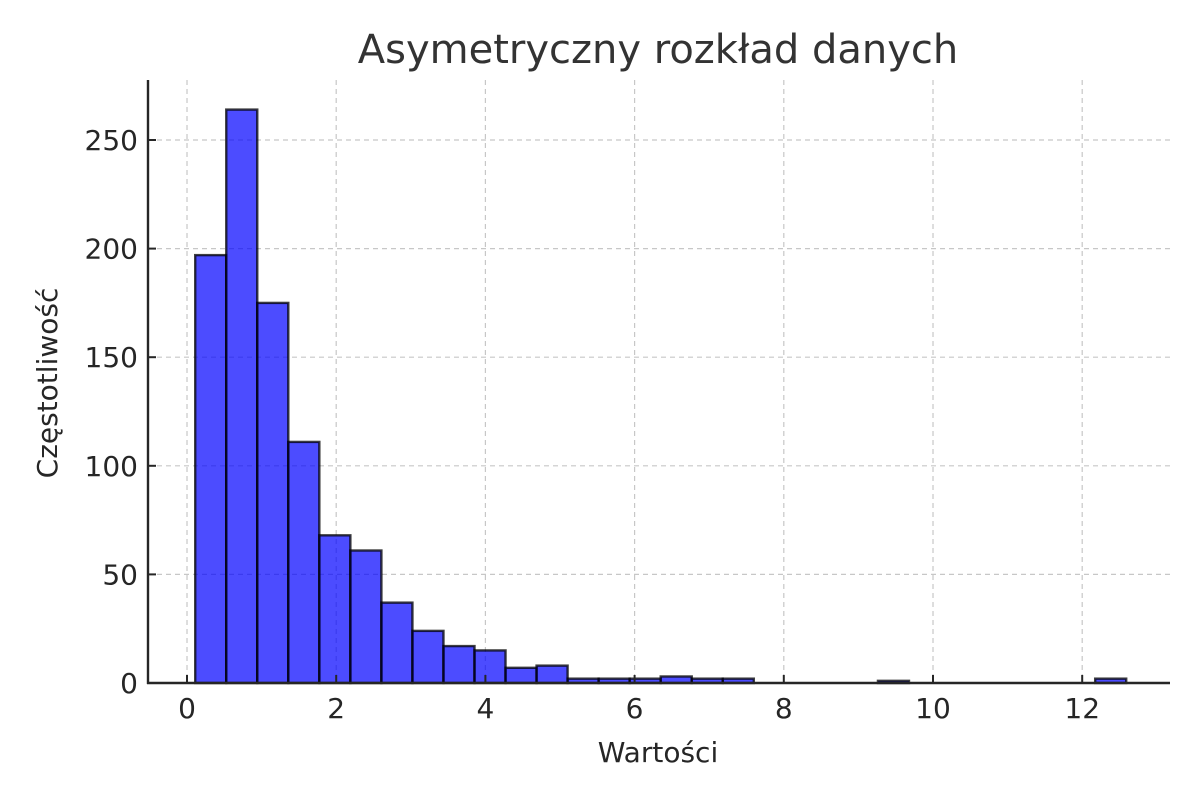  What do you see at coordinates (111, 249) in the screenshot?
I see `y-tick-label: 200` at bounding box center [111, 249].